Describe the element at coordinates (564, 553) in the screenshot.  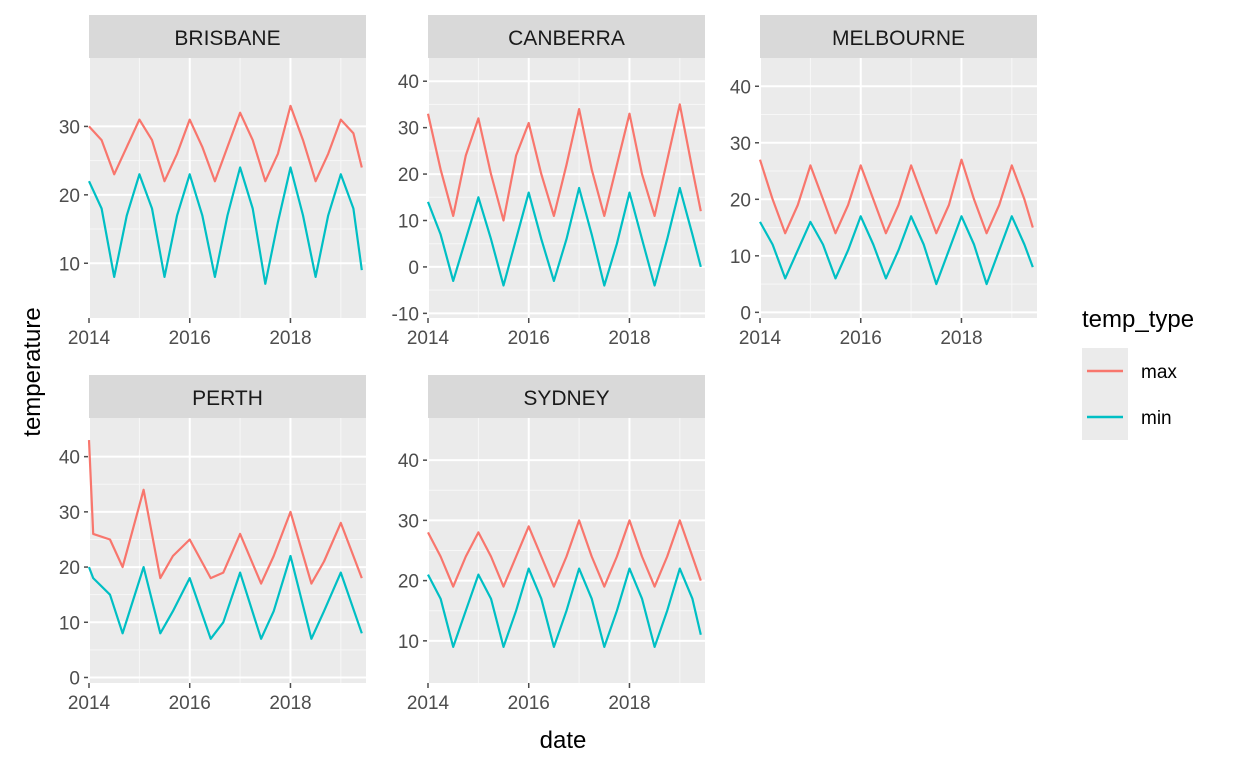
I see `panel-sydney-series-max` at that location.